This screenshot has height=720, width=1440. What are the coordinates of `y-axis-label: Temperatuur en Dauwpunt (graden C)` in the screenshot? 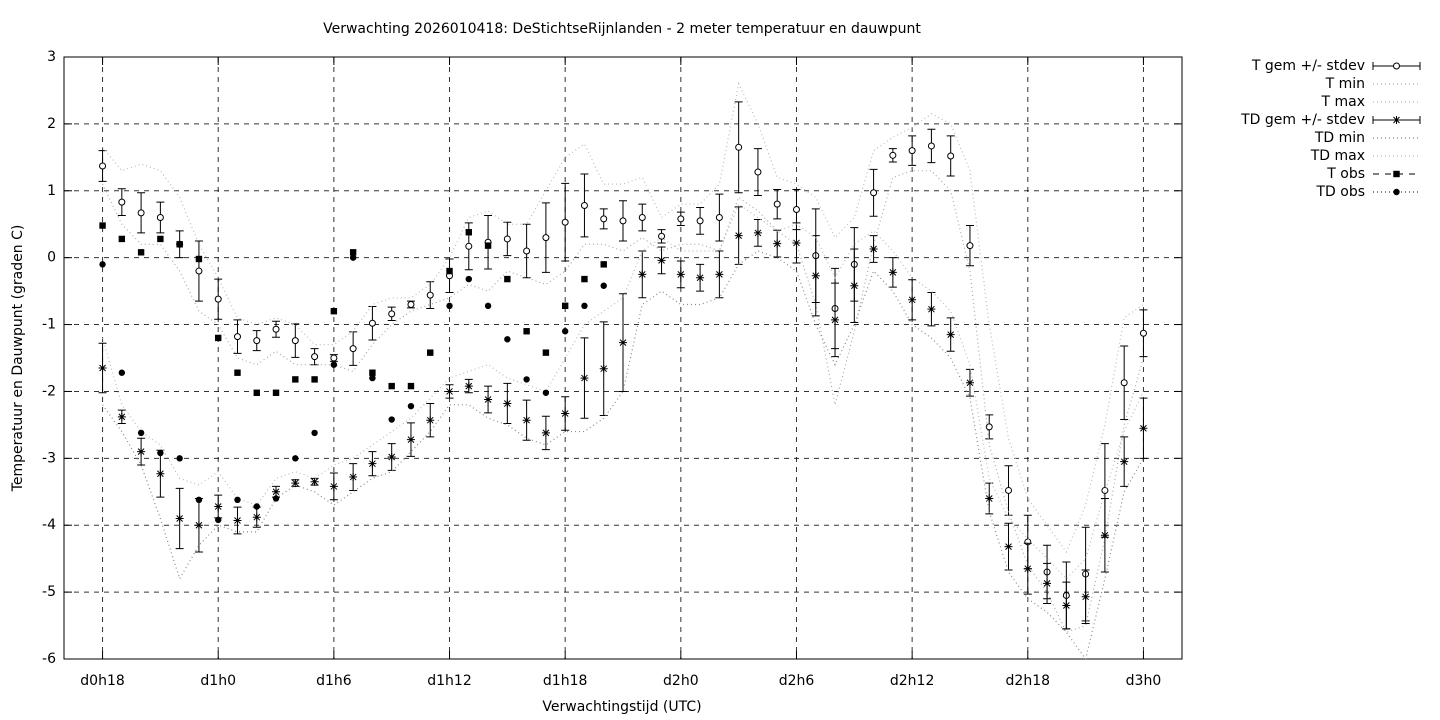 It's located at (18, 359).